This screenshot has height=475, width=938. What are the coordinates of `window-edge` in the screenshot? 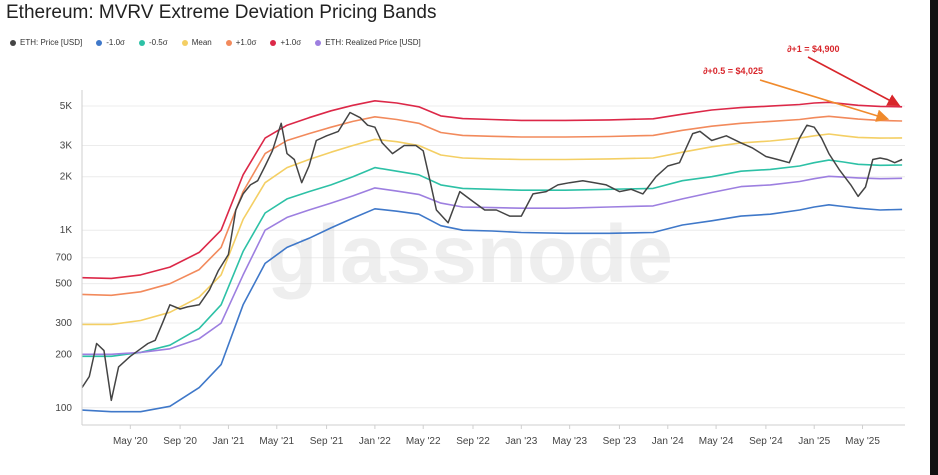 It's located at (934, 237).